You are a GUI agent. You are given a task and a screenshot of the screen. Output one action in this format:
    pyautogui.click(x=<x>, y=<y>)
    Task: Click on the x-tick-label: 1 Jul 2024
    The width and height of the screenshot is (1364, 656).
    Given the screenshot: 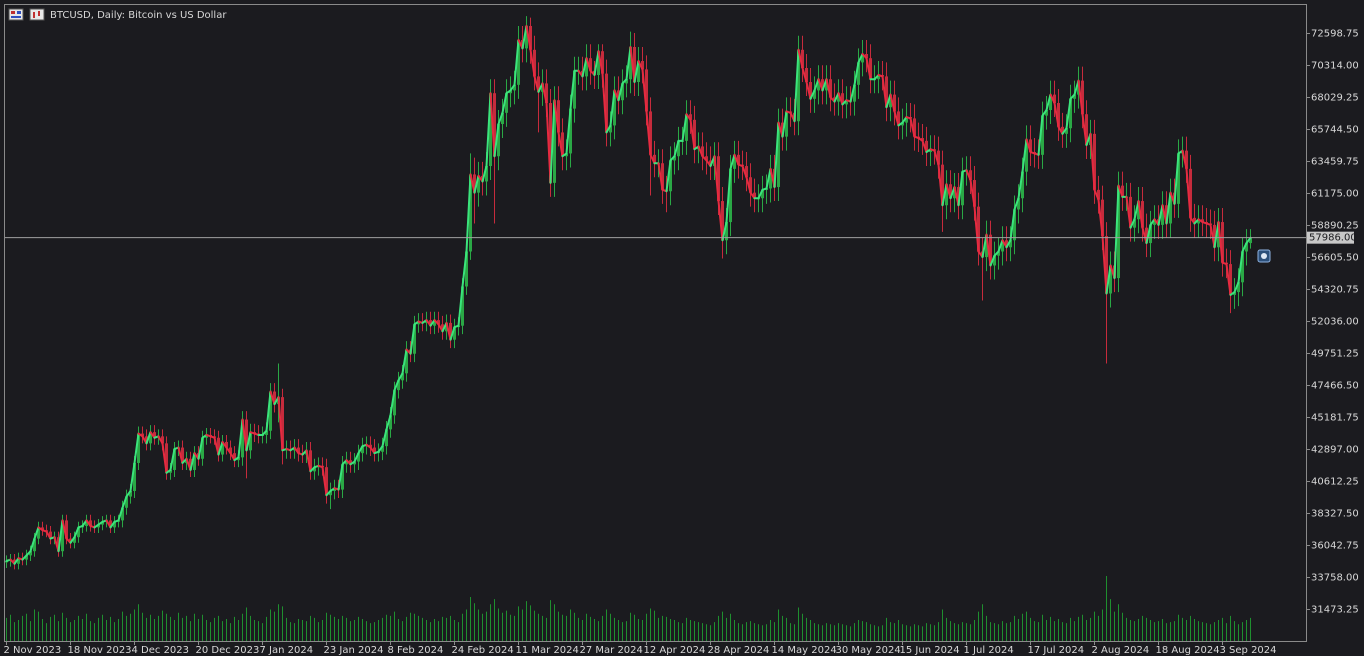 What is the action you would take?
    pyautogui.click(x=989, y=650)
    